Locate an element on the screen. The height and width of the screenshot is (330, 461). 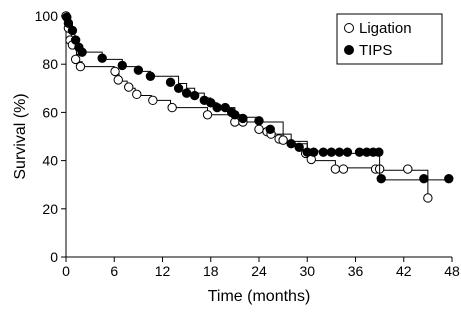
x-tick-label: 18 is located at coordinates (211, 271).